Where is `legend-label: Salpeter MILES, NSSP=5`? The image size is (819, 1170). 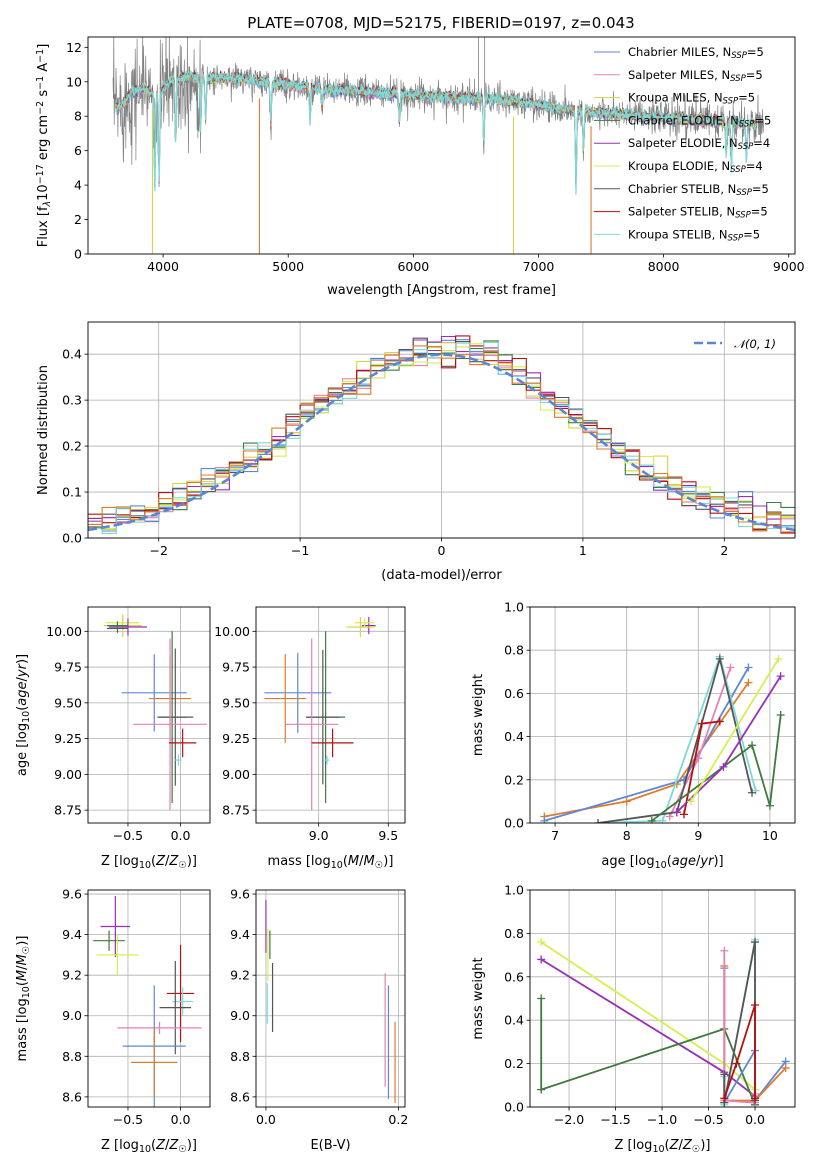
legend-label: Salpeter MILES, NSSP=5 is located at coordinates (695, 76).